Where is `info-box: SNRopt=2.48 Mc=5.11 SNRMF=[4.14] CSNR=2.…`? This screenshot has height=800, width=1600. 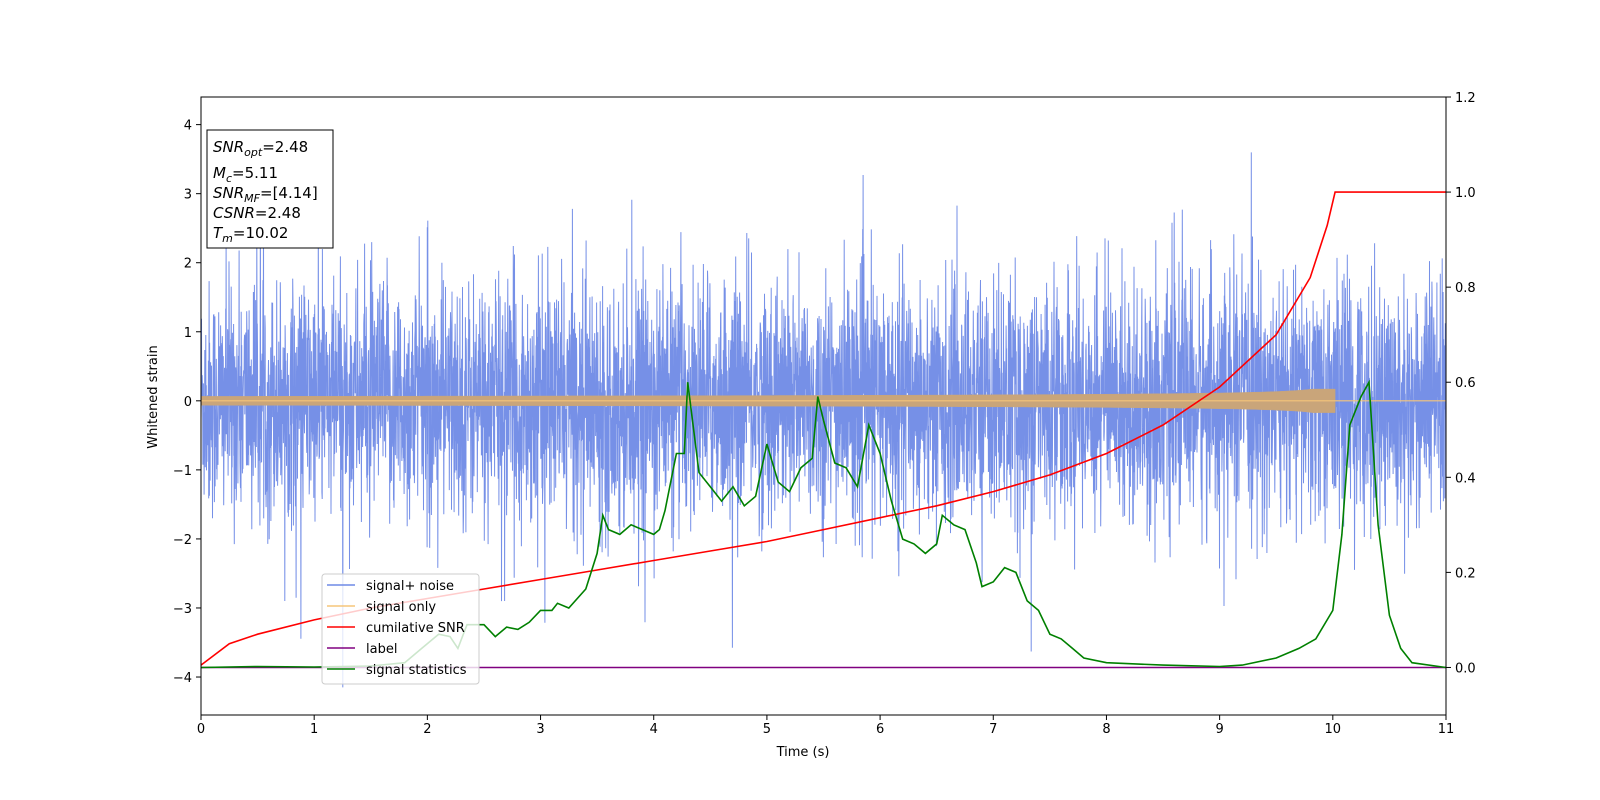 info-box: SNRopt=2.48 Mc=5.11 SNRMF=[4.14] CSNR=2.… is located at coordinates (270, 189).